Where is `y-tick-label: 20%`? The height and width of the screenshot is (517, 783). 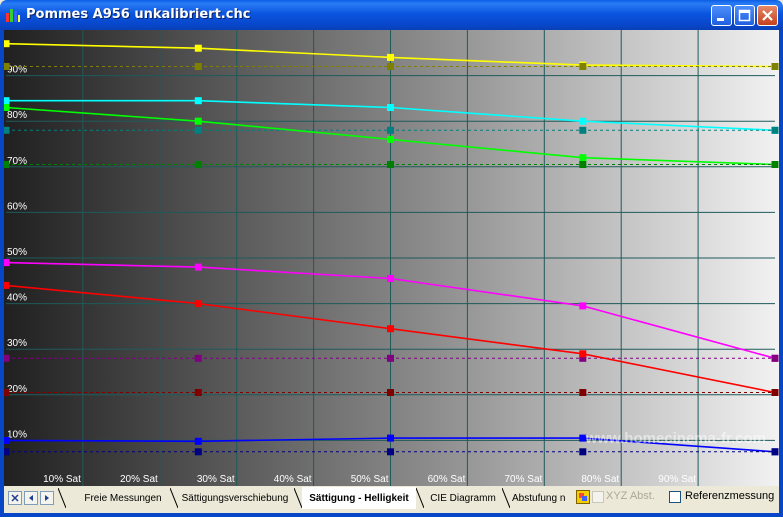 y-tick-label: 20% is located at coordinates (17, 389).